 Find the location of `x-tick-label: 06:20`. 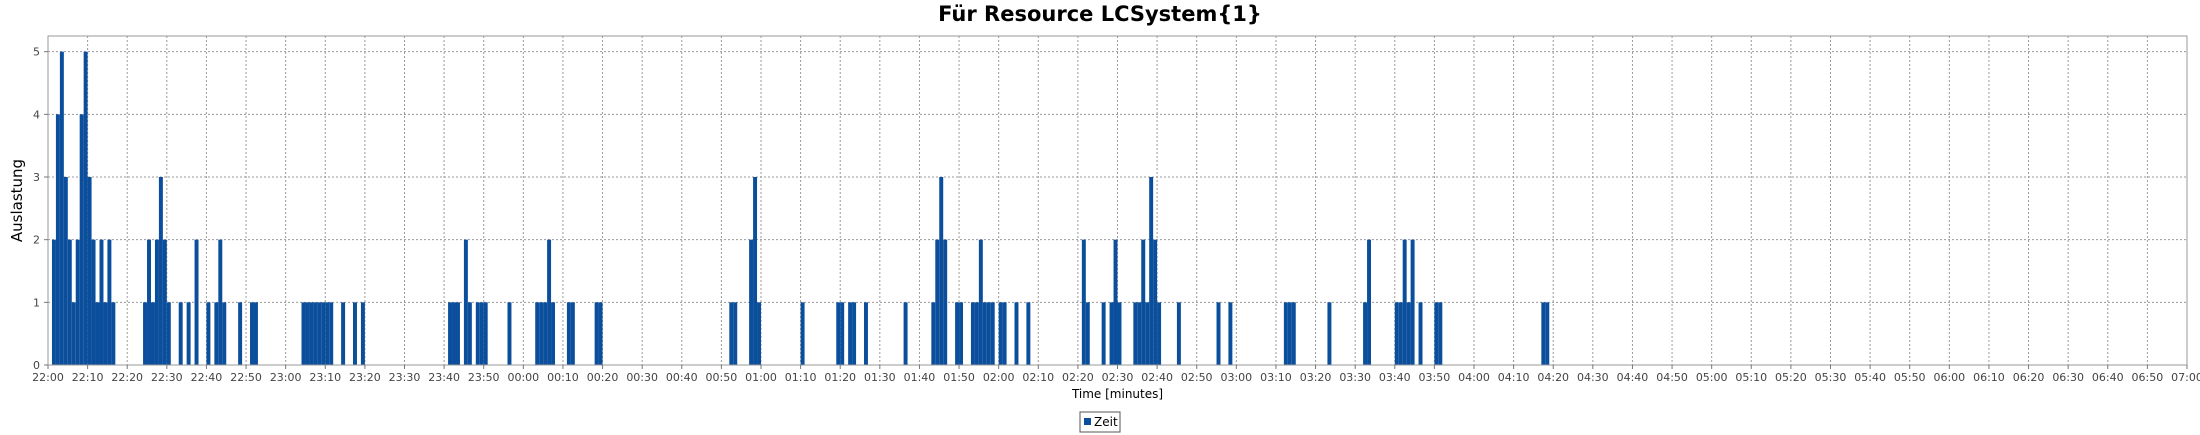

x-tick-label: 06:20 is located at coordinates (2029, 377).